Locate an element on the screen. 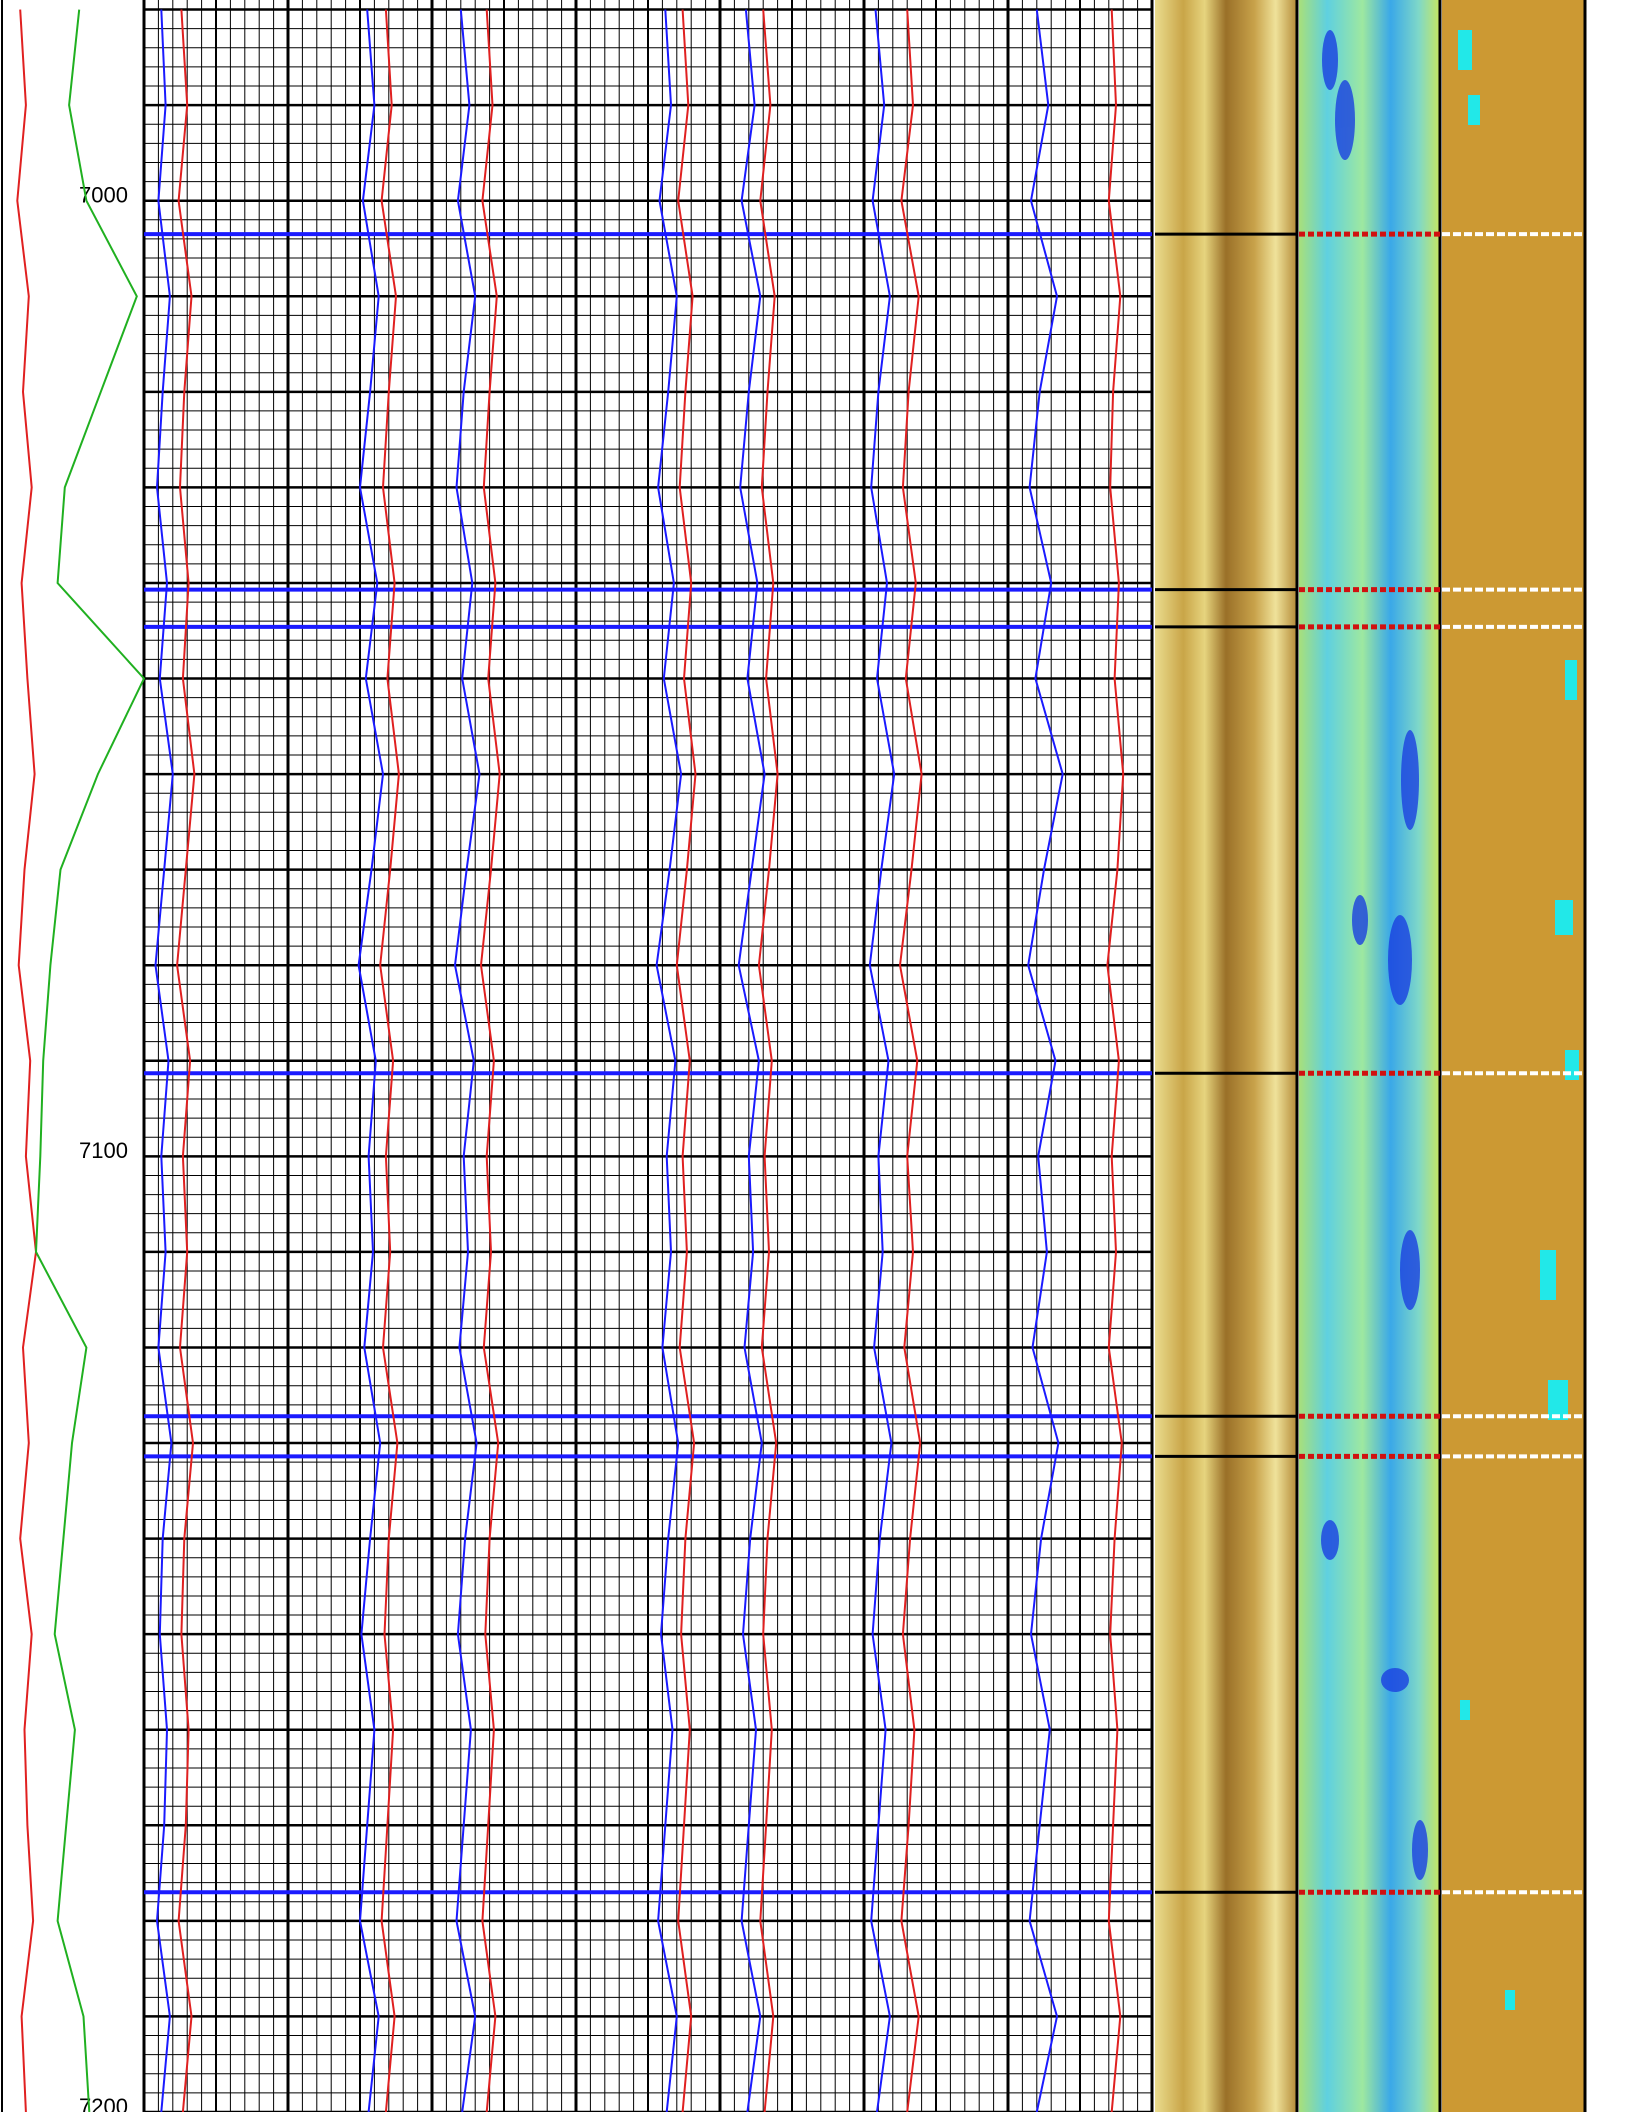  image-blobs is located at coordinates (1374, 955).